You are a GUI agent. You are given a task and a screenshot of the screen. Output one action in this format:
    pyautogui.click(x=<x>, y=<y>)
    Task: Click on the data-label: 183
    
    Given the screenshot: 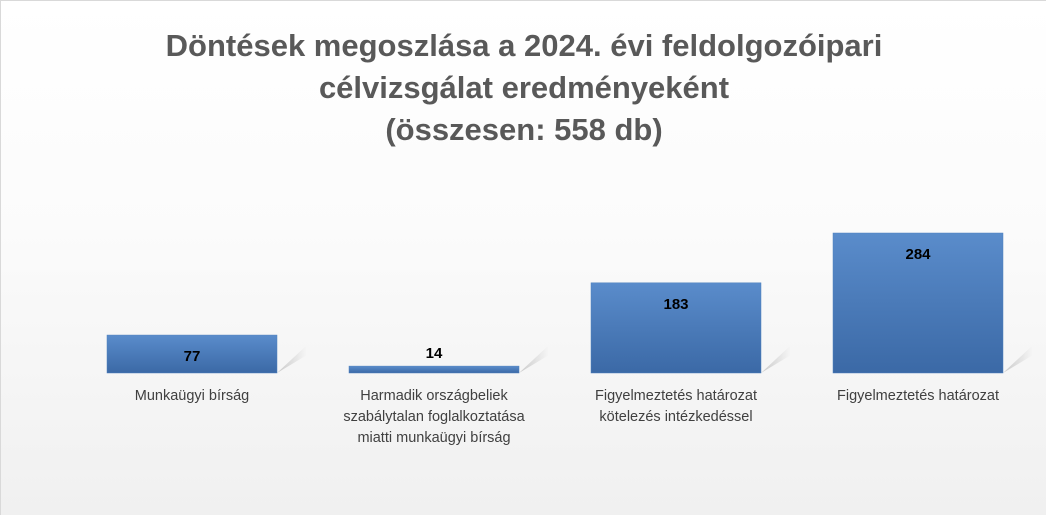 What is the action you would take?
    pyautogui.click(x=675, y=304)
    